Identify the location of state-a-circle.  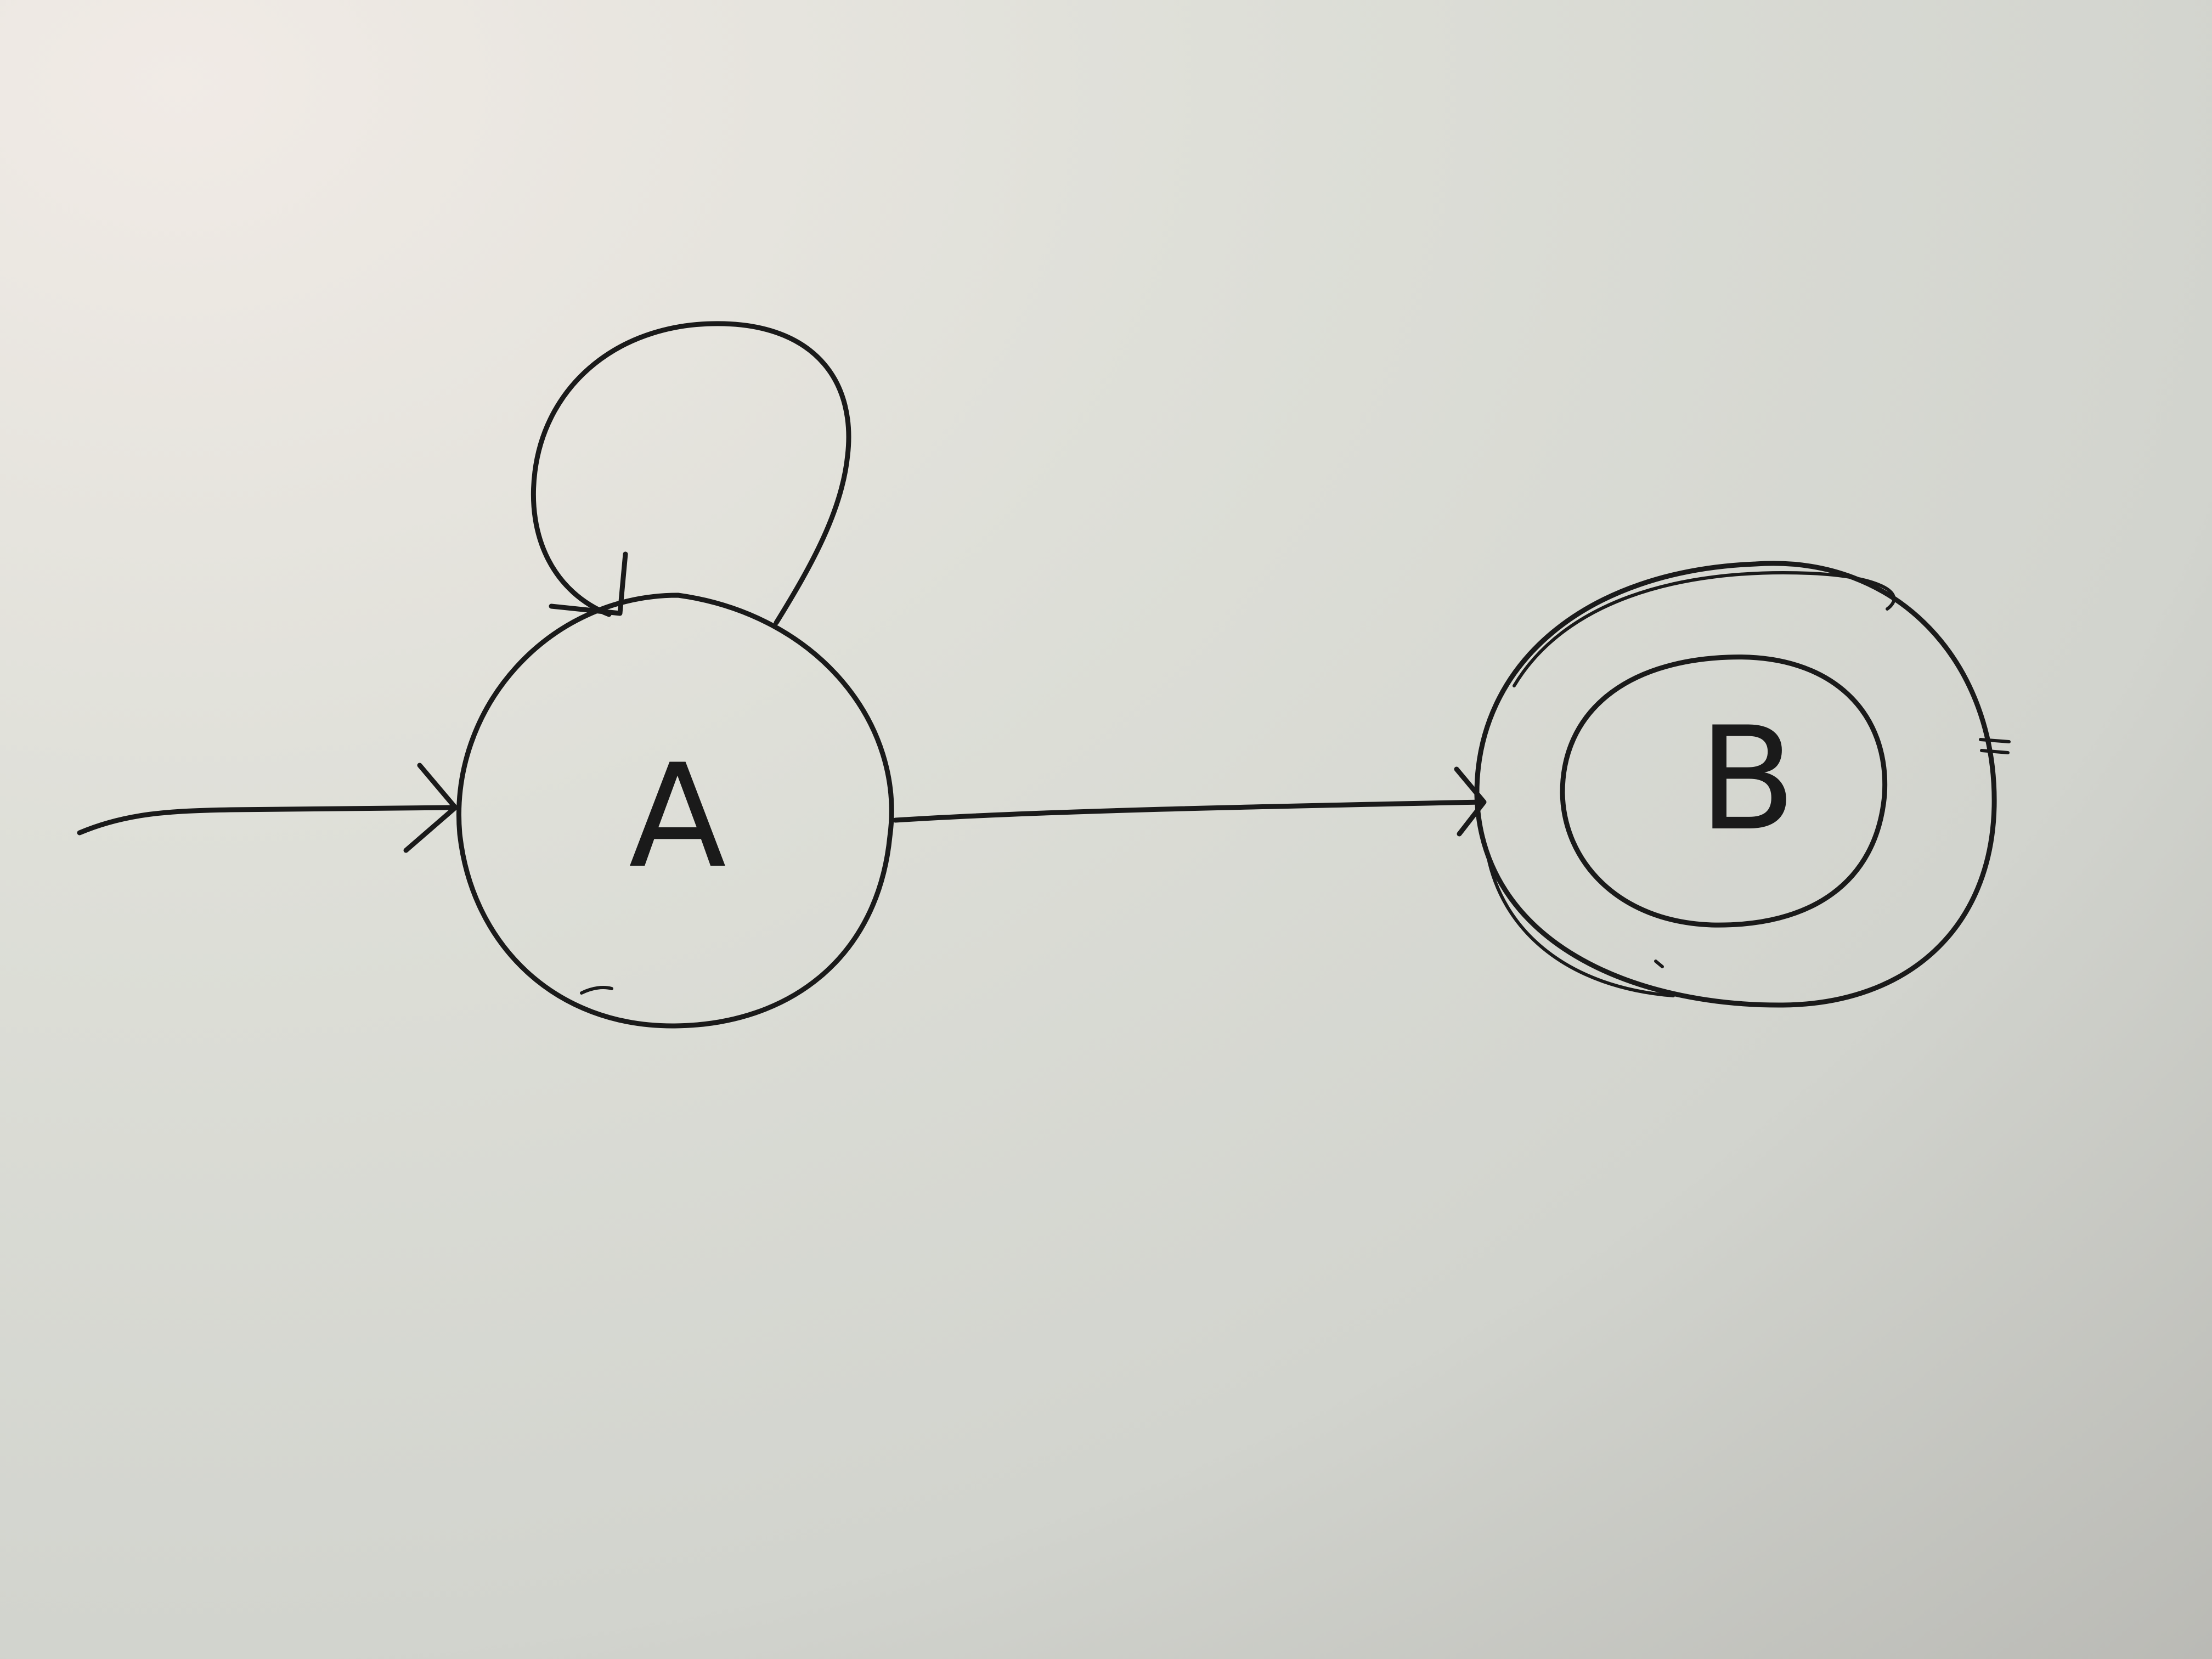
(675, 811).